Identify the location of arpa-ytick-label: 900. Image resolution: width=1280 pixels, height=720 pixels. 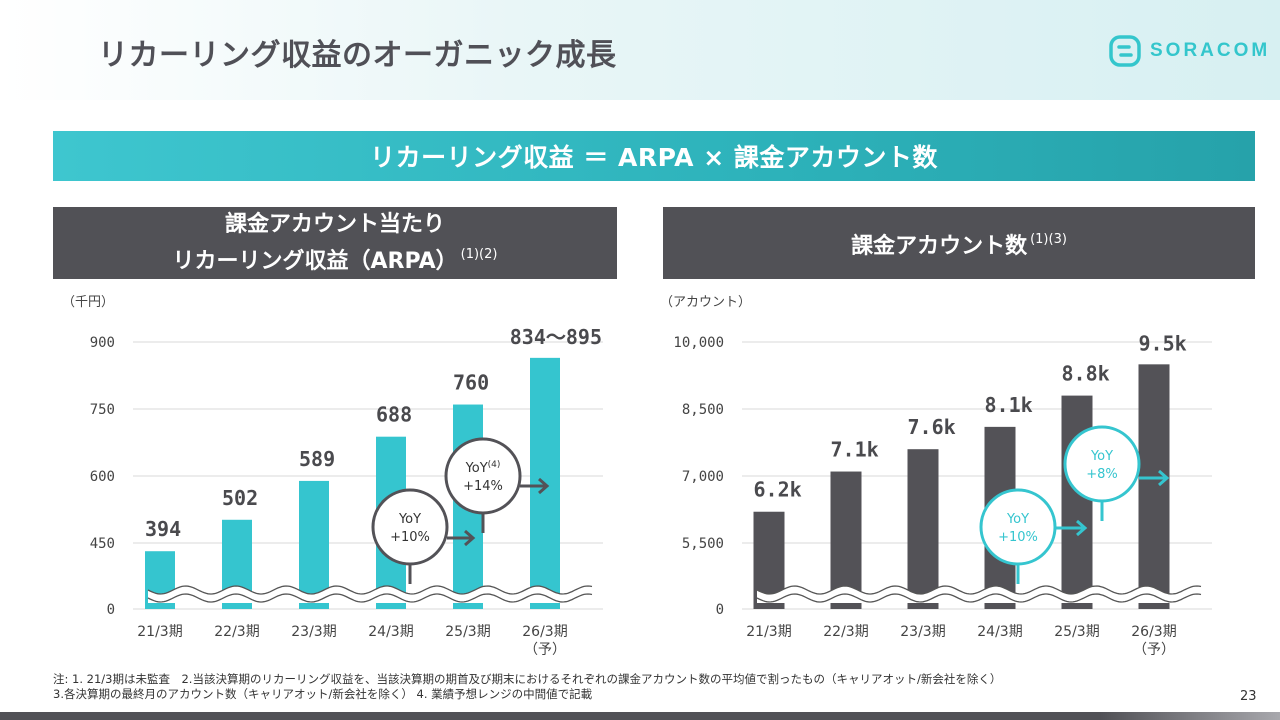
(102, 343).